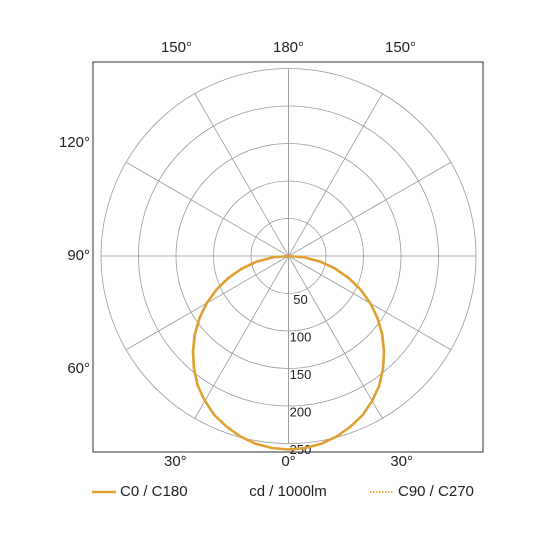 The width and height of the screenshot is (540, 540). What do you see at coordinates (301, 411) in the screenshot?
I see `ring-label: 200` at bounding box center [301, 411].